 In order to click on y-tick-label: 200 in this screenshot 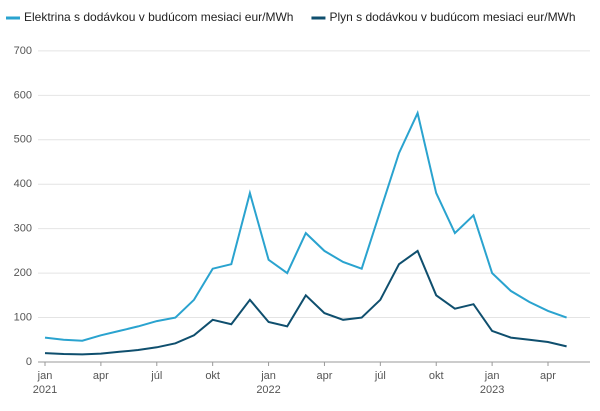, I will do `click(23, 273)`.